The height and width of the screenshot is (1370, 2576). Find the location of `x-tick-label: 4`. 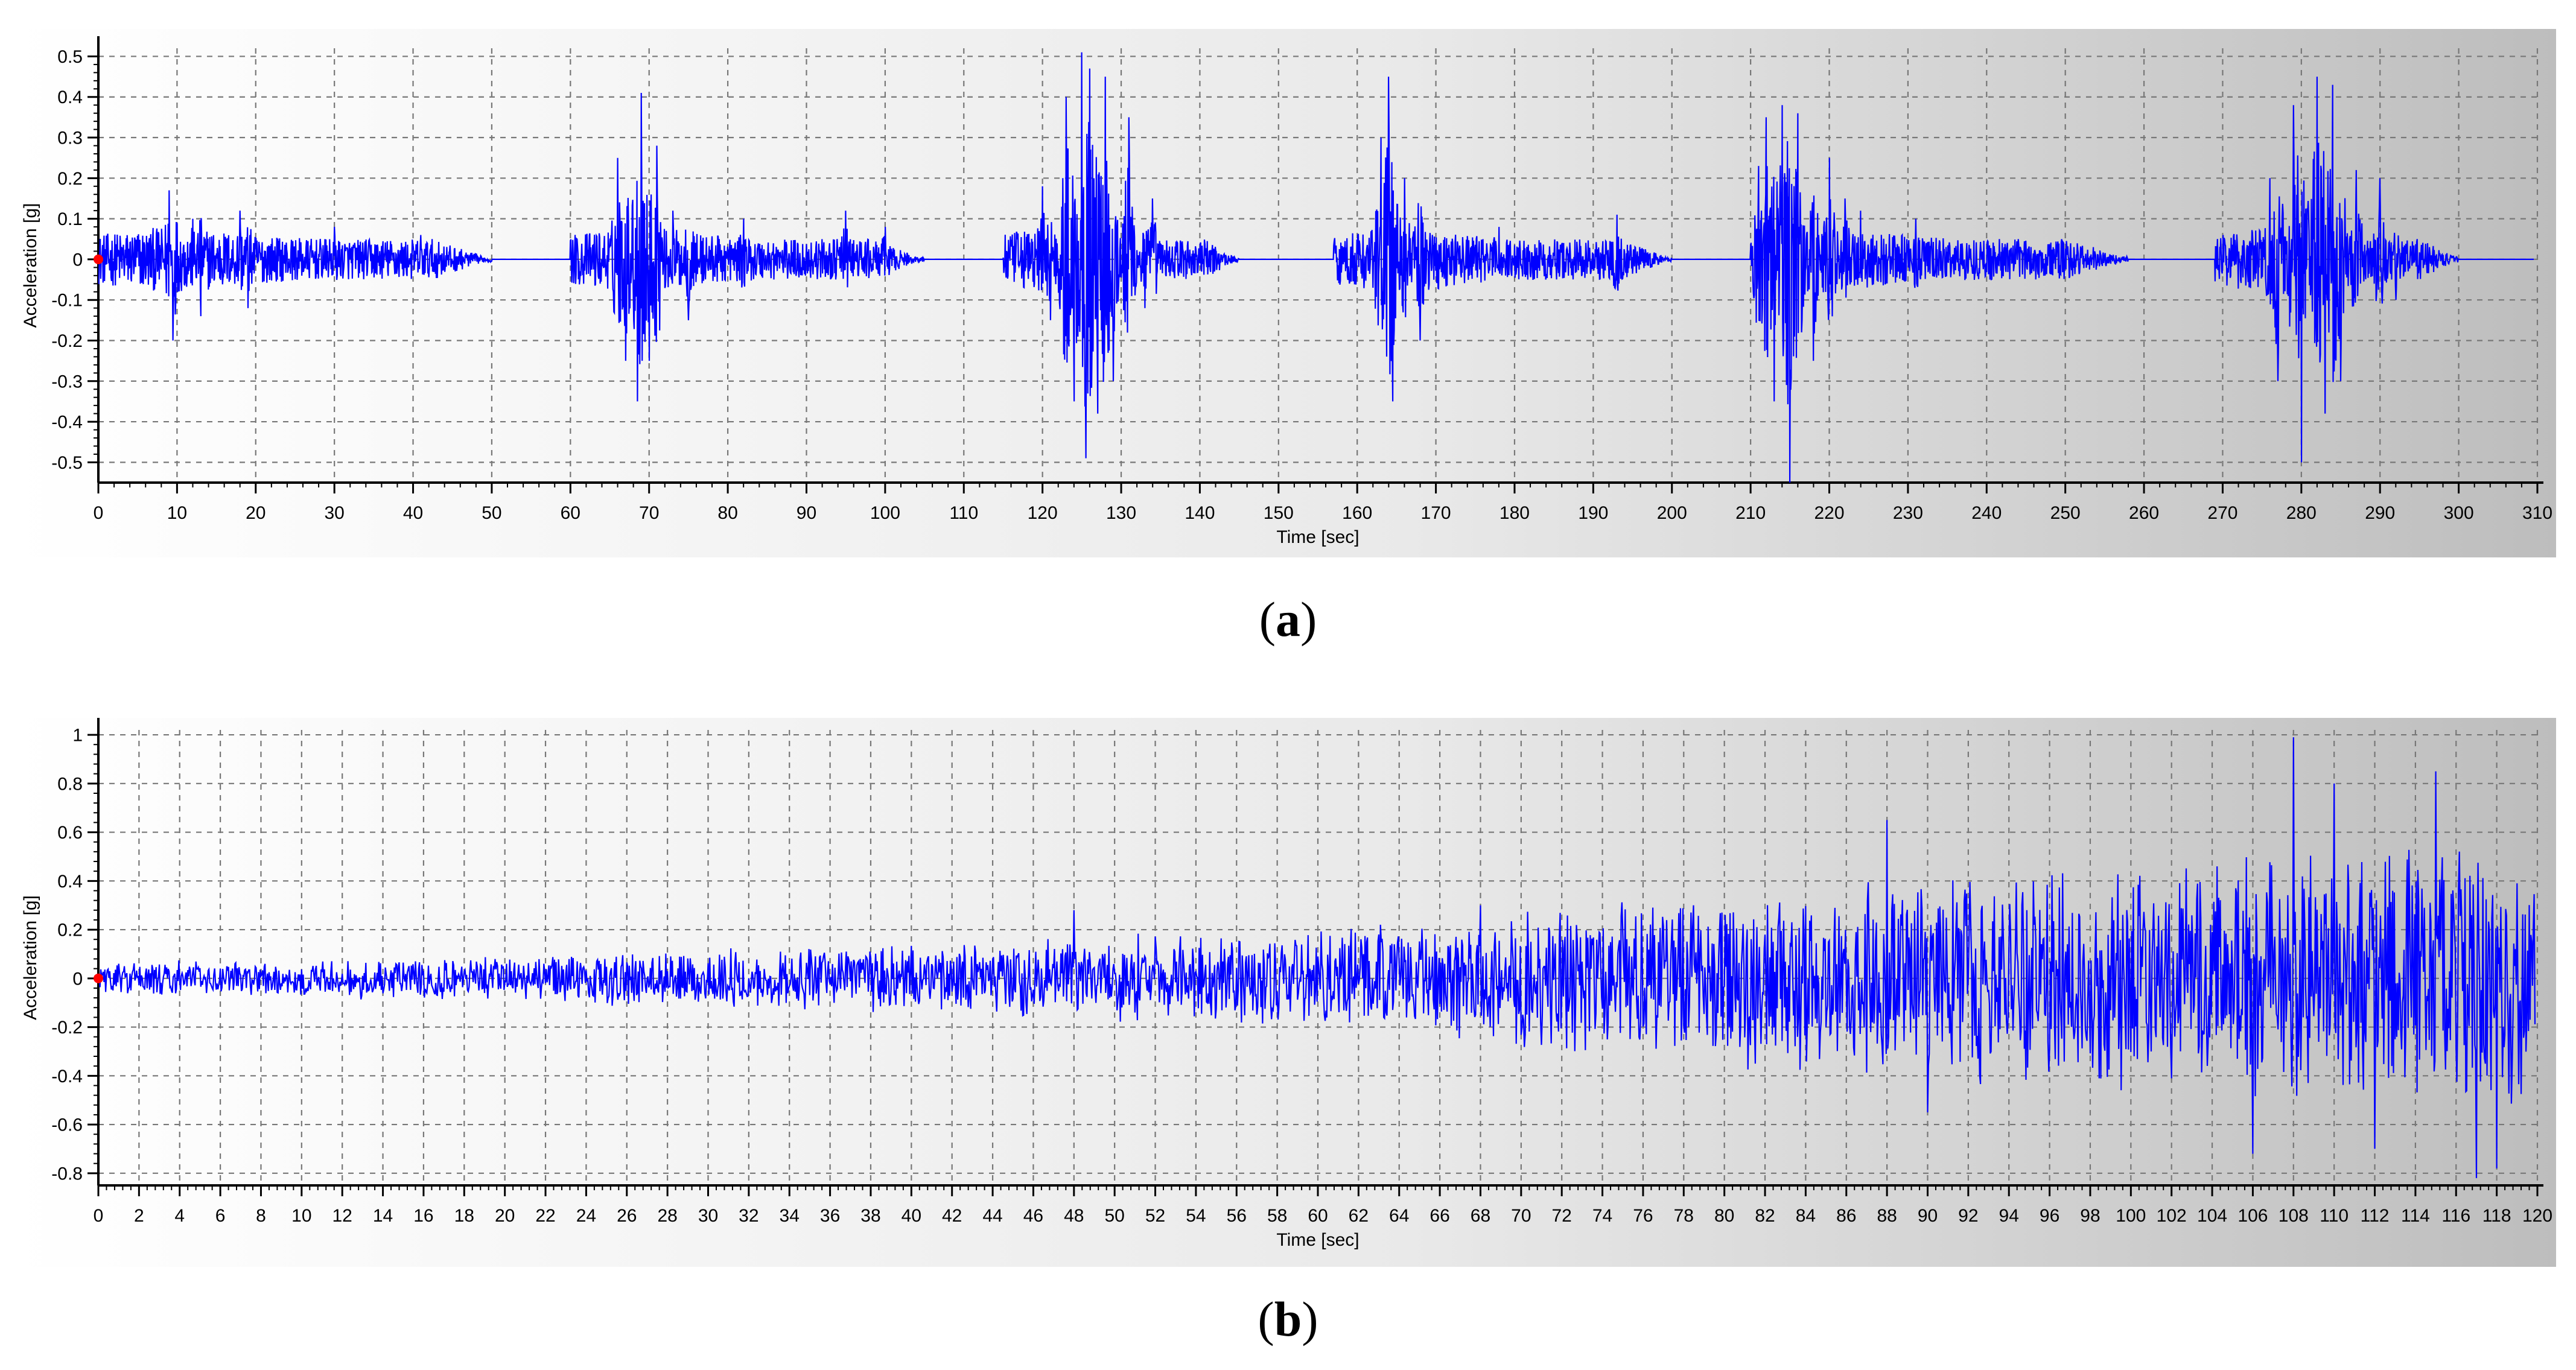

x-tick-label: 4 is located at coordinates (180, 1216).